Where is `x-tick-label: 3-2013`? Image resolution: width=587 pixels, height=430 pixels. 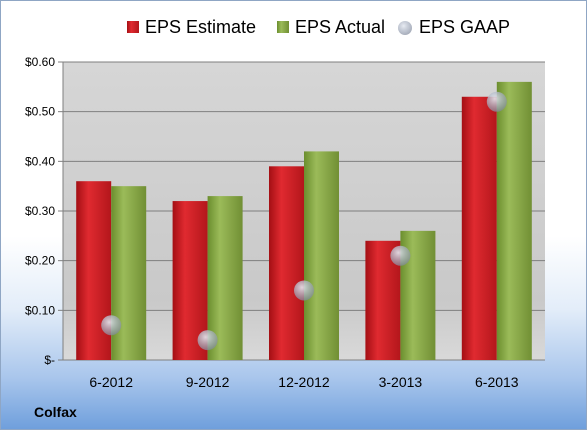
x-tick-label: 3-2013 is located at coordinates (401, 382).